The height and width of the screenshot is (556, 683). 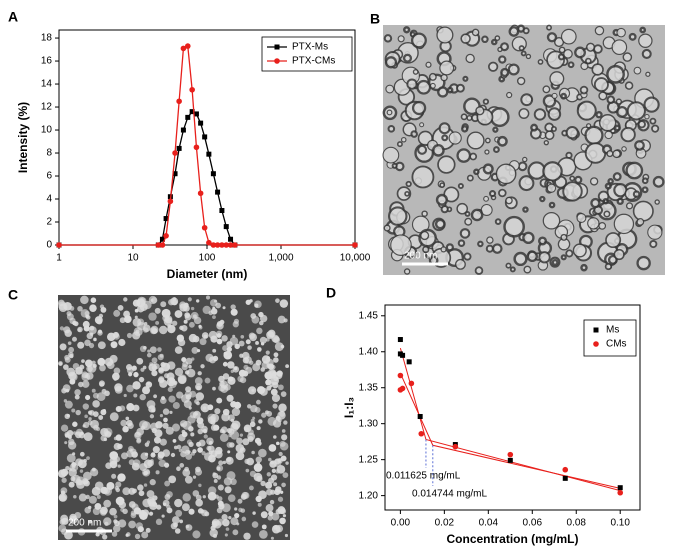 I want to click on legend-marker, so click(x=277, y=47).